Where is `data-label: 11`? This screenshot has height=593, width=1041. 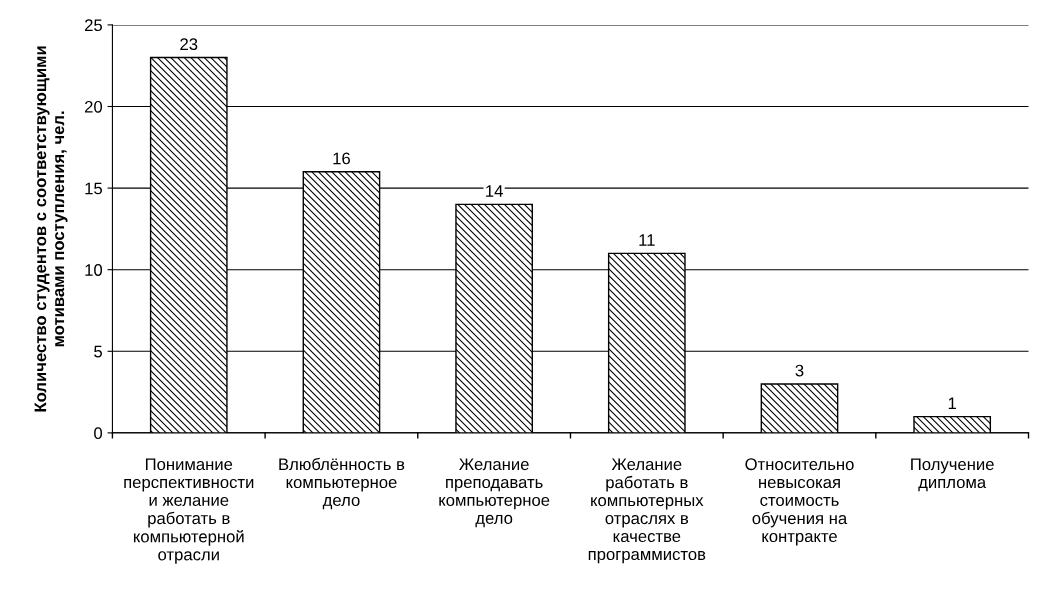 data-label: 11 is located at coordinates (647, 240).